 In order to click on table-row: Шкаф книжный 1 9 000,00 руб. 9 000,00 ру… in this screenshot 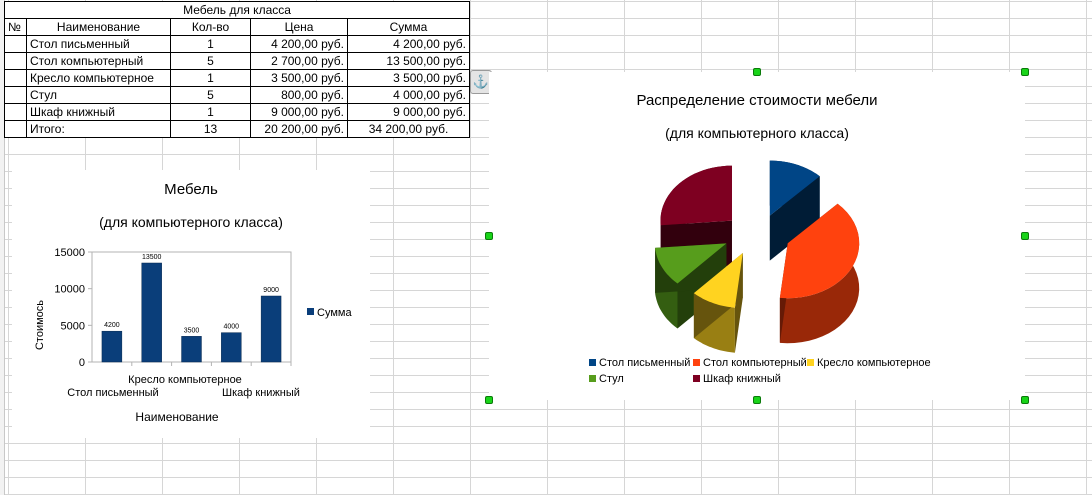, I will do `click(237, 112)`.